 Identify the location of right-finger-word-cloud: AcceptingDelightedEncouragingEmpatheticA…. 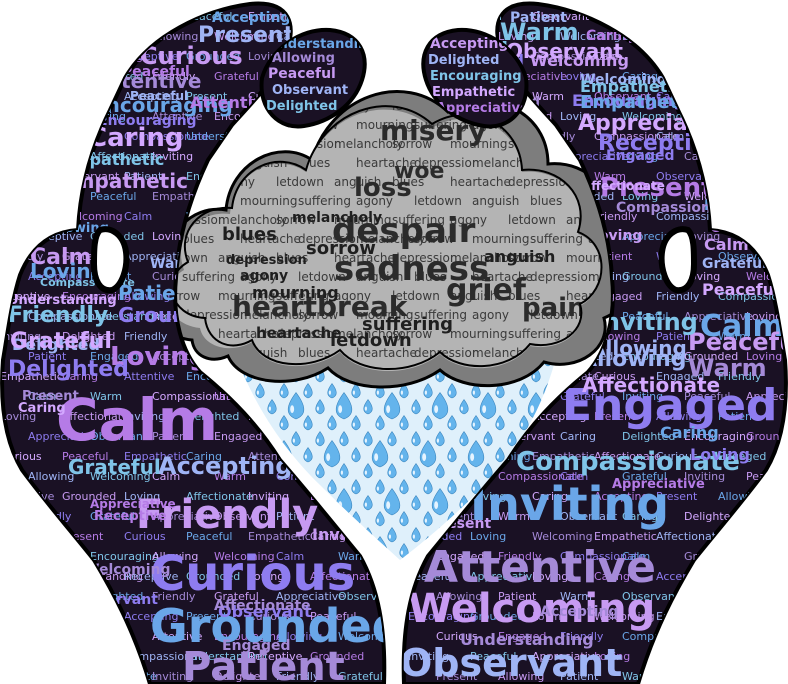
(478, 76).